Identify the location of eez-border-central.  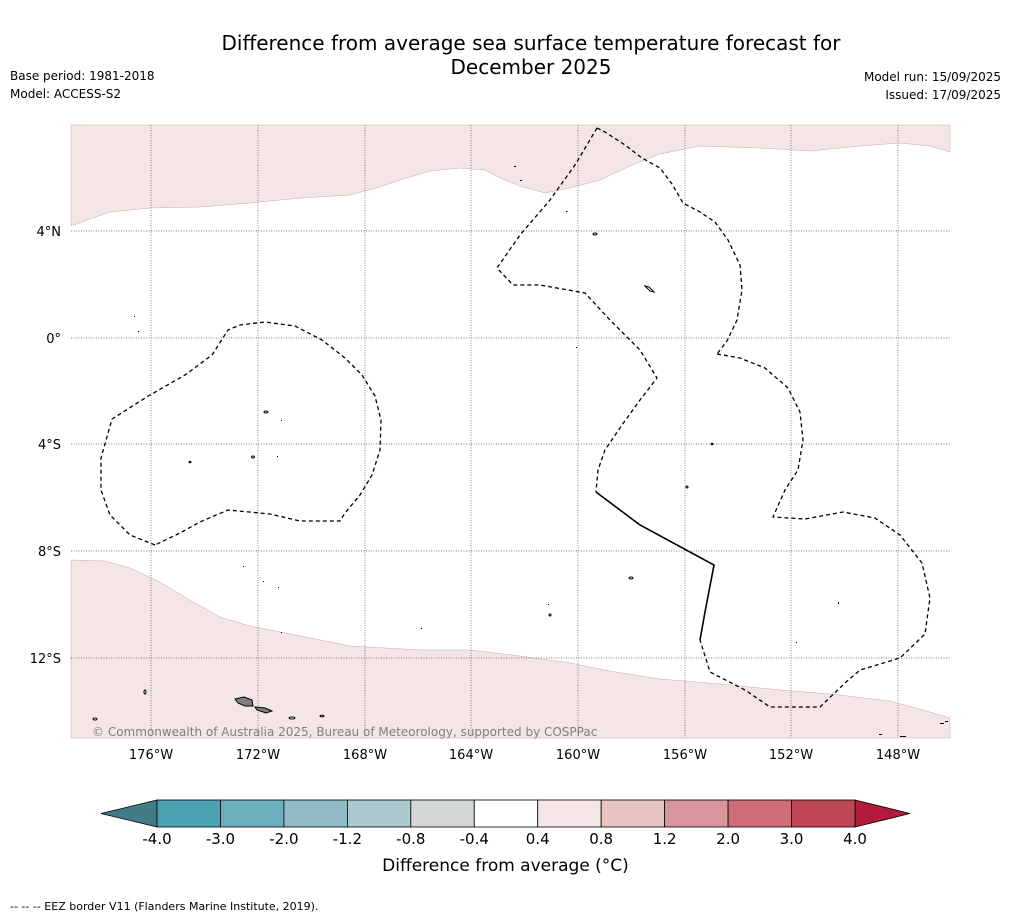
(619, 310).